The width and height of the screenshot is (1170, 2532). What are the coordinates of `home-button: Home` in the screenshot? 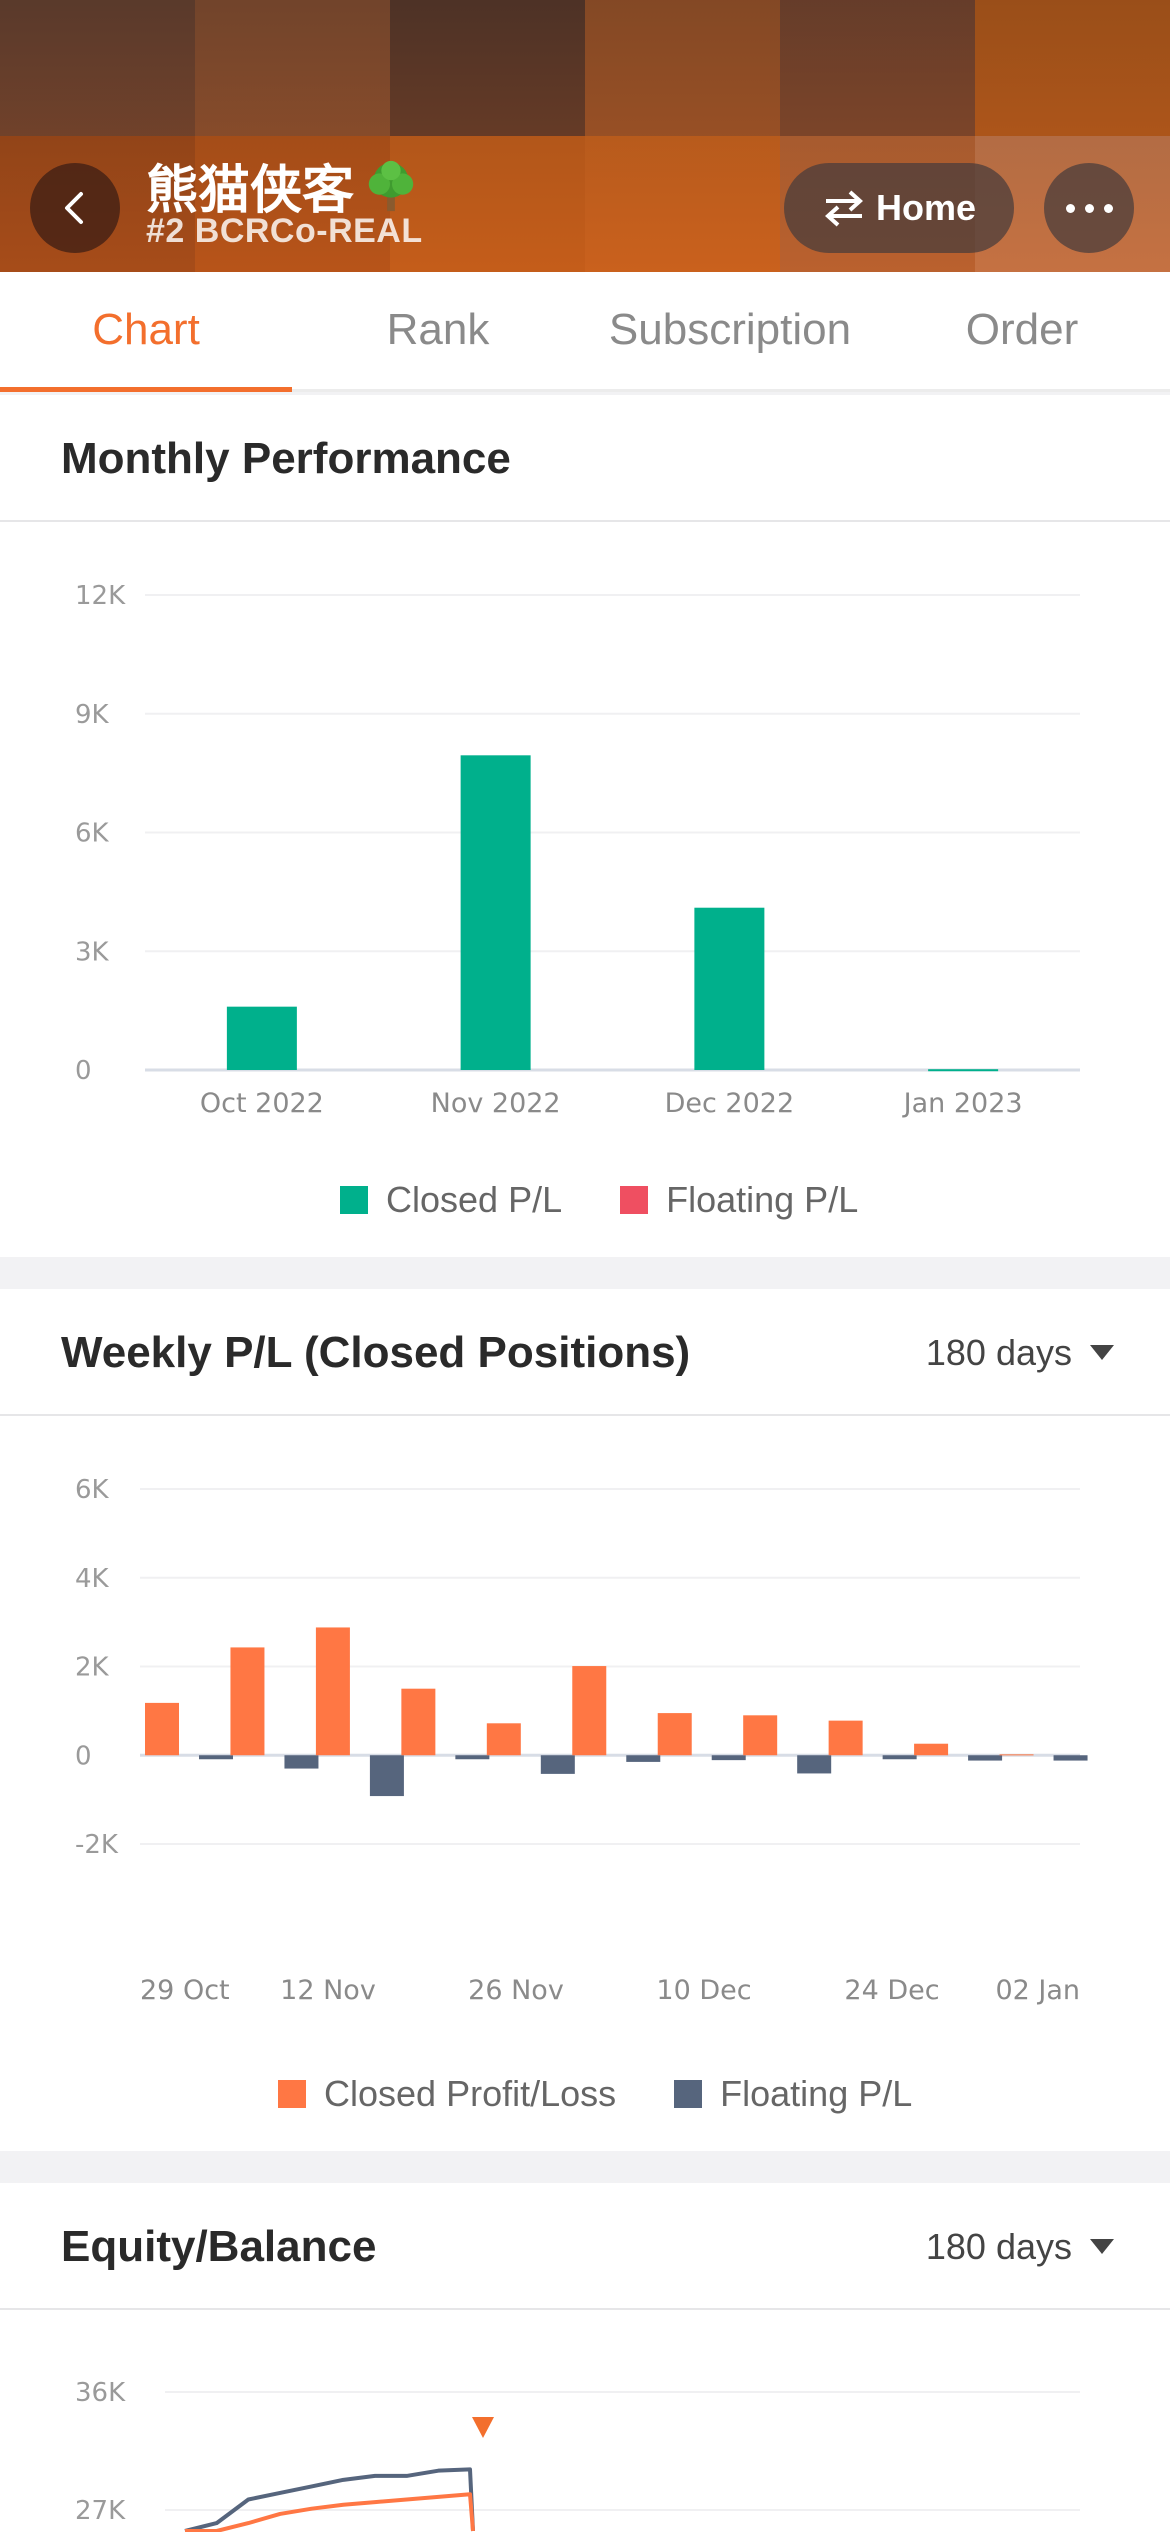 It's located at (899, 208).